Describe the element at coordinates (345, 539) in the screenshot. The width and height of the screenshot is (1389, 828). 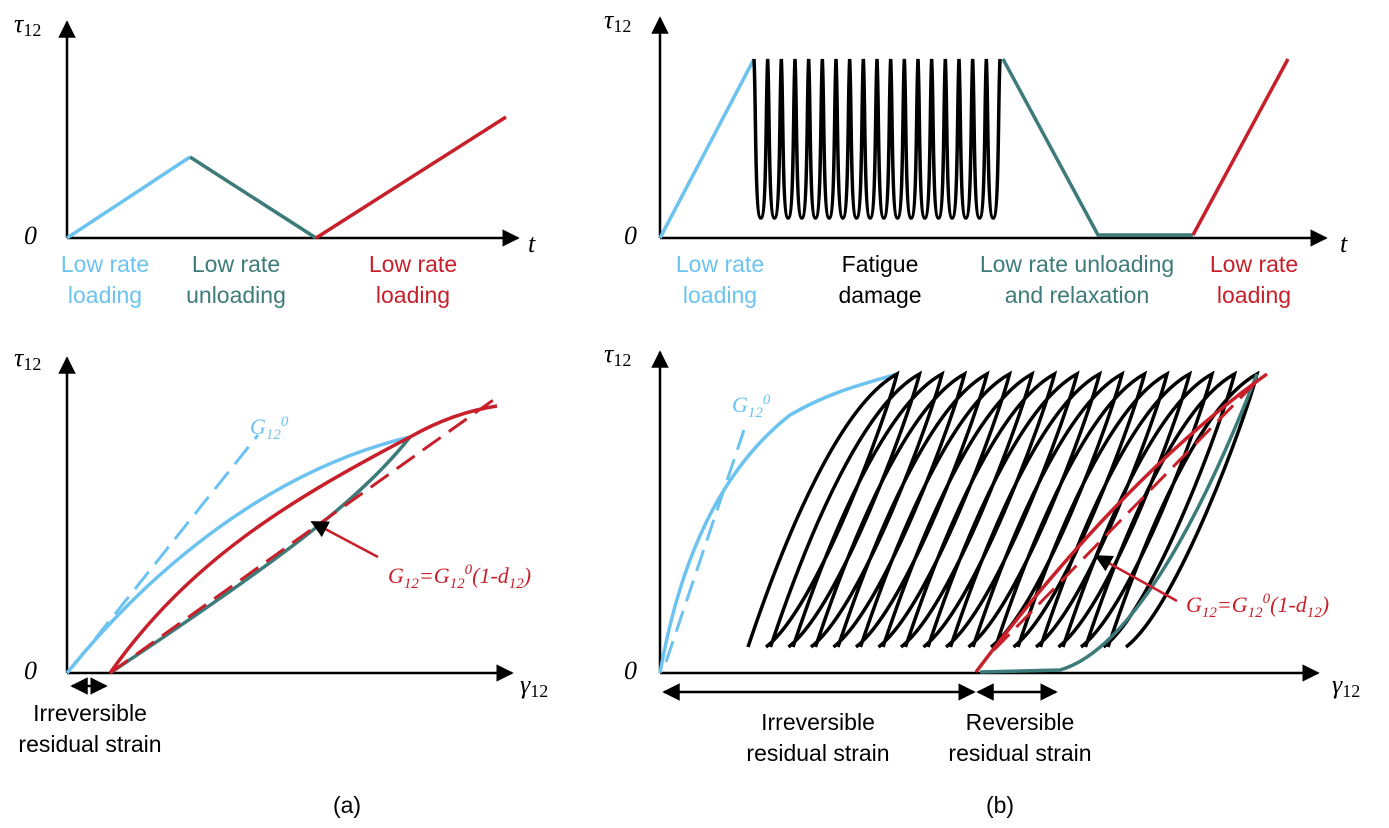
I see `annotation-arrow` at that location.